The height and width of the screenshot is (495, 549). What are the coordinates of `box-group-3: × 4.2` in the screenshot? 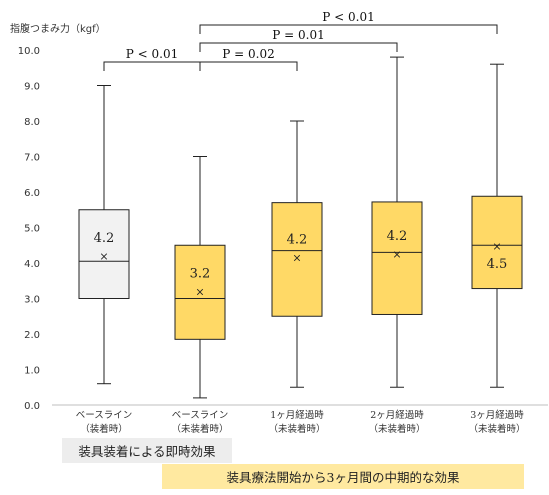 It's located at (297, 254).